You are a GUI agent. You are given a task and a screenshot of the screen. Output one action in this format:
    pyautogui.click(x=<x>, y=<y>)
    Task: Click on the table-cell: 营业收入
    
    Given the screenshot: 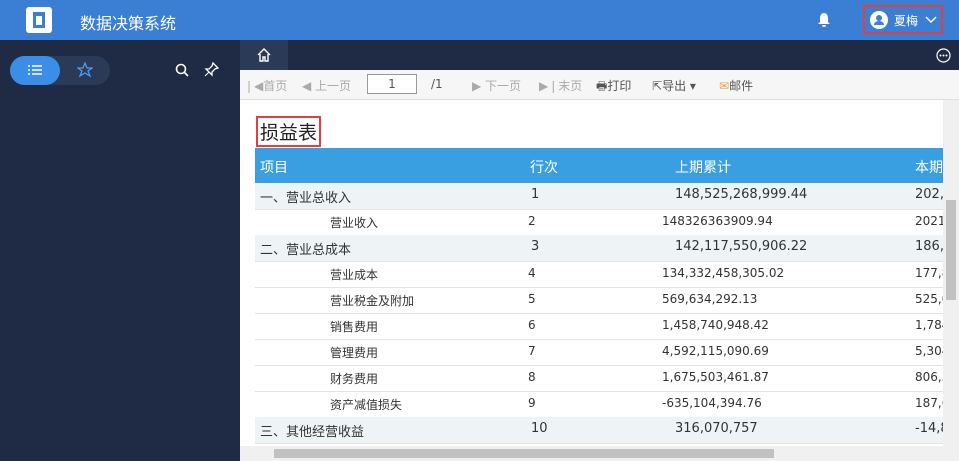 What is the action you would take?
    pyautogui.click(x=354, y=223)
    